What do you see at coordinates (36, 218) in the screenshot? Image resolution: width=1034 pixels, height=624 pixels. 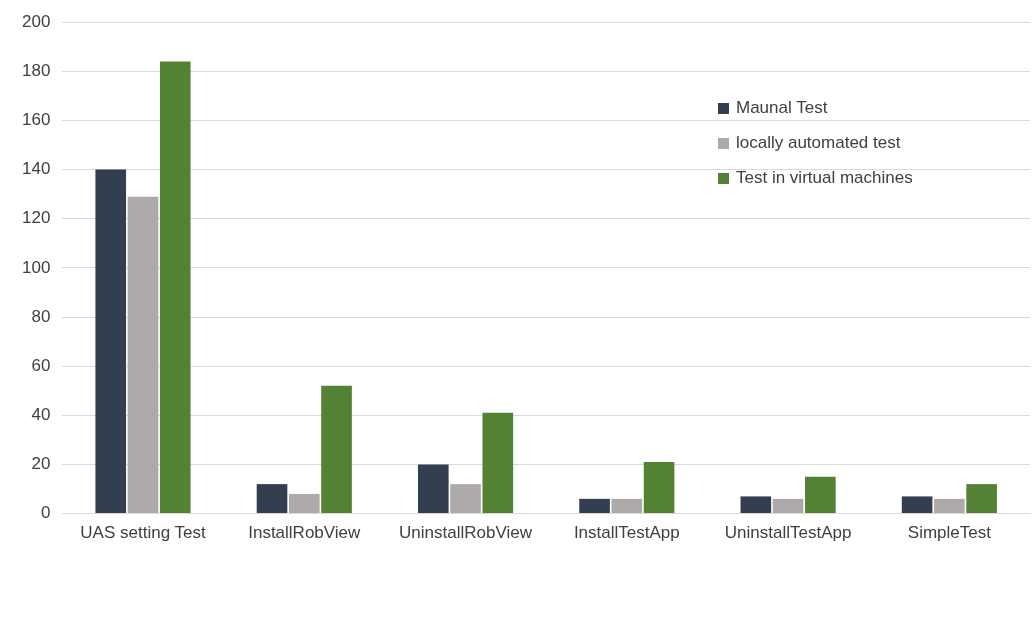 I see `y-tick-label: 120` at bounding box center [36, 218].